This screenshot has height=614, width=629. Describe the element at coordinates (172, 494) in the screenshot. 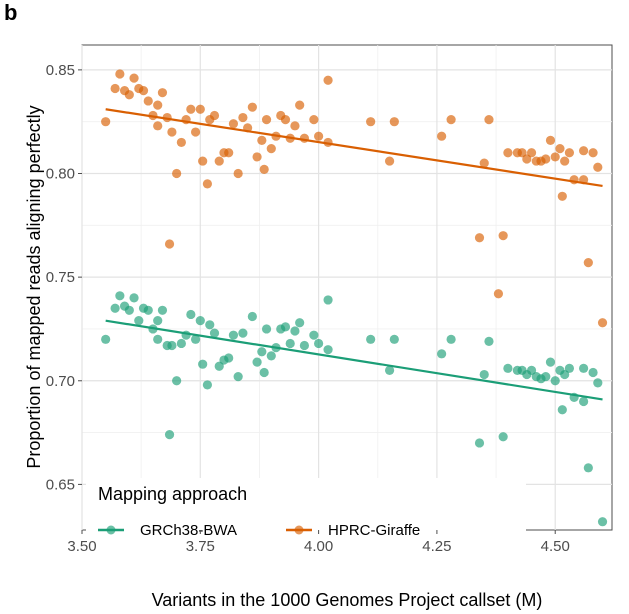

I see `legend-title: Mapping approach` at that location.